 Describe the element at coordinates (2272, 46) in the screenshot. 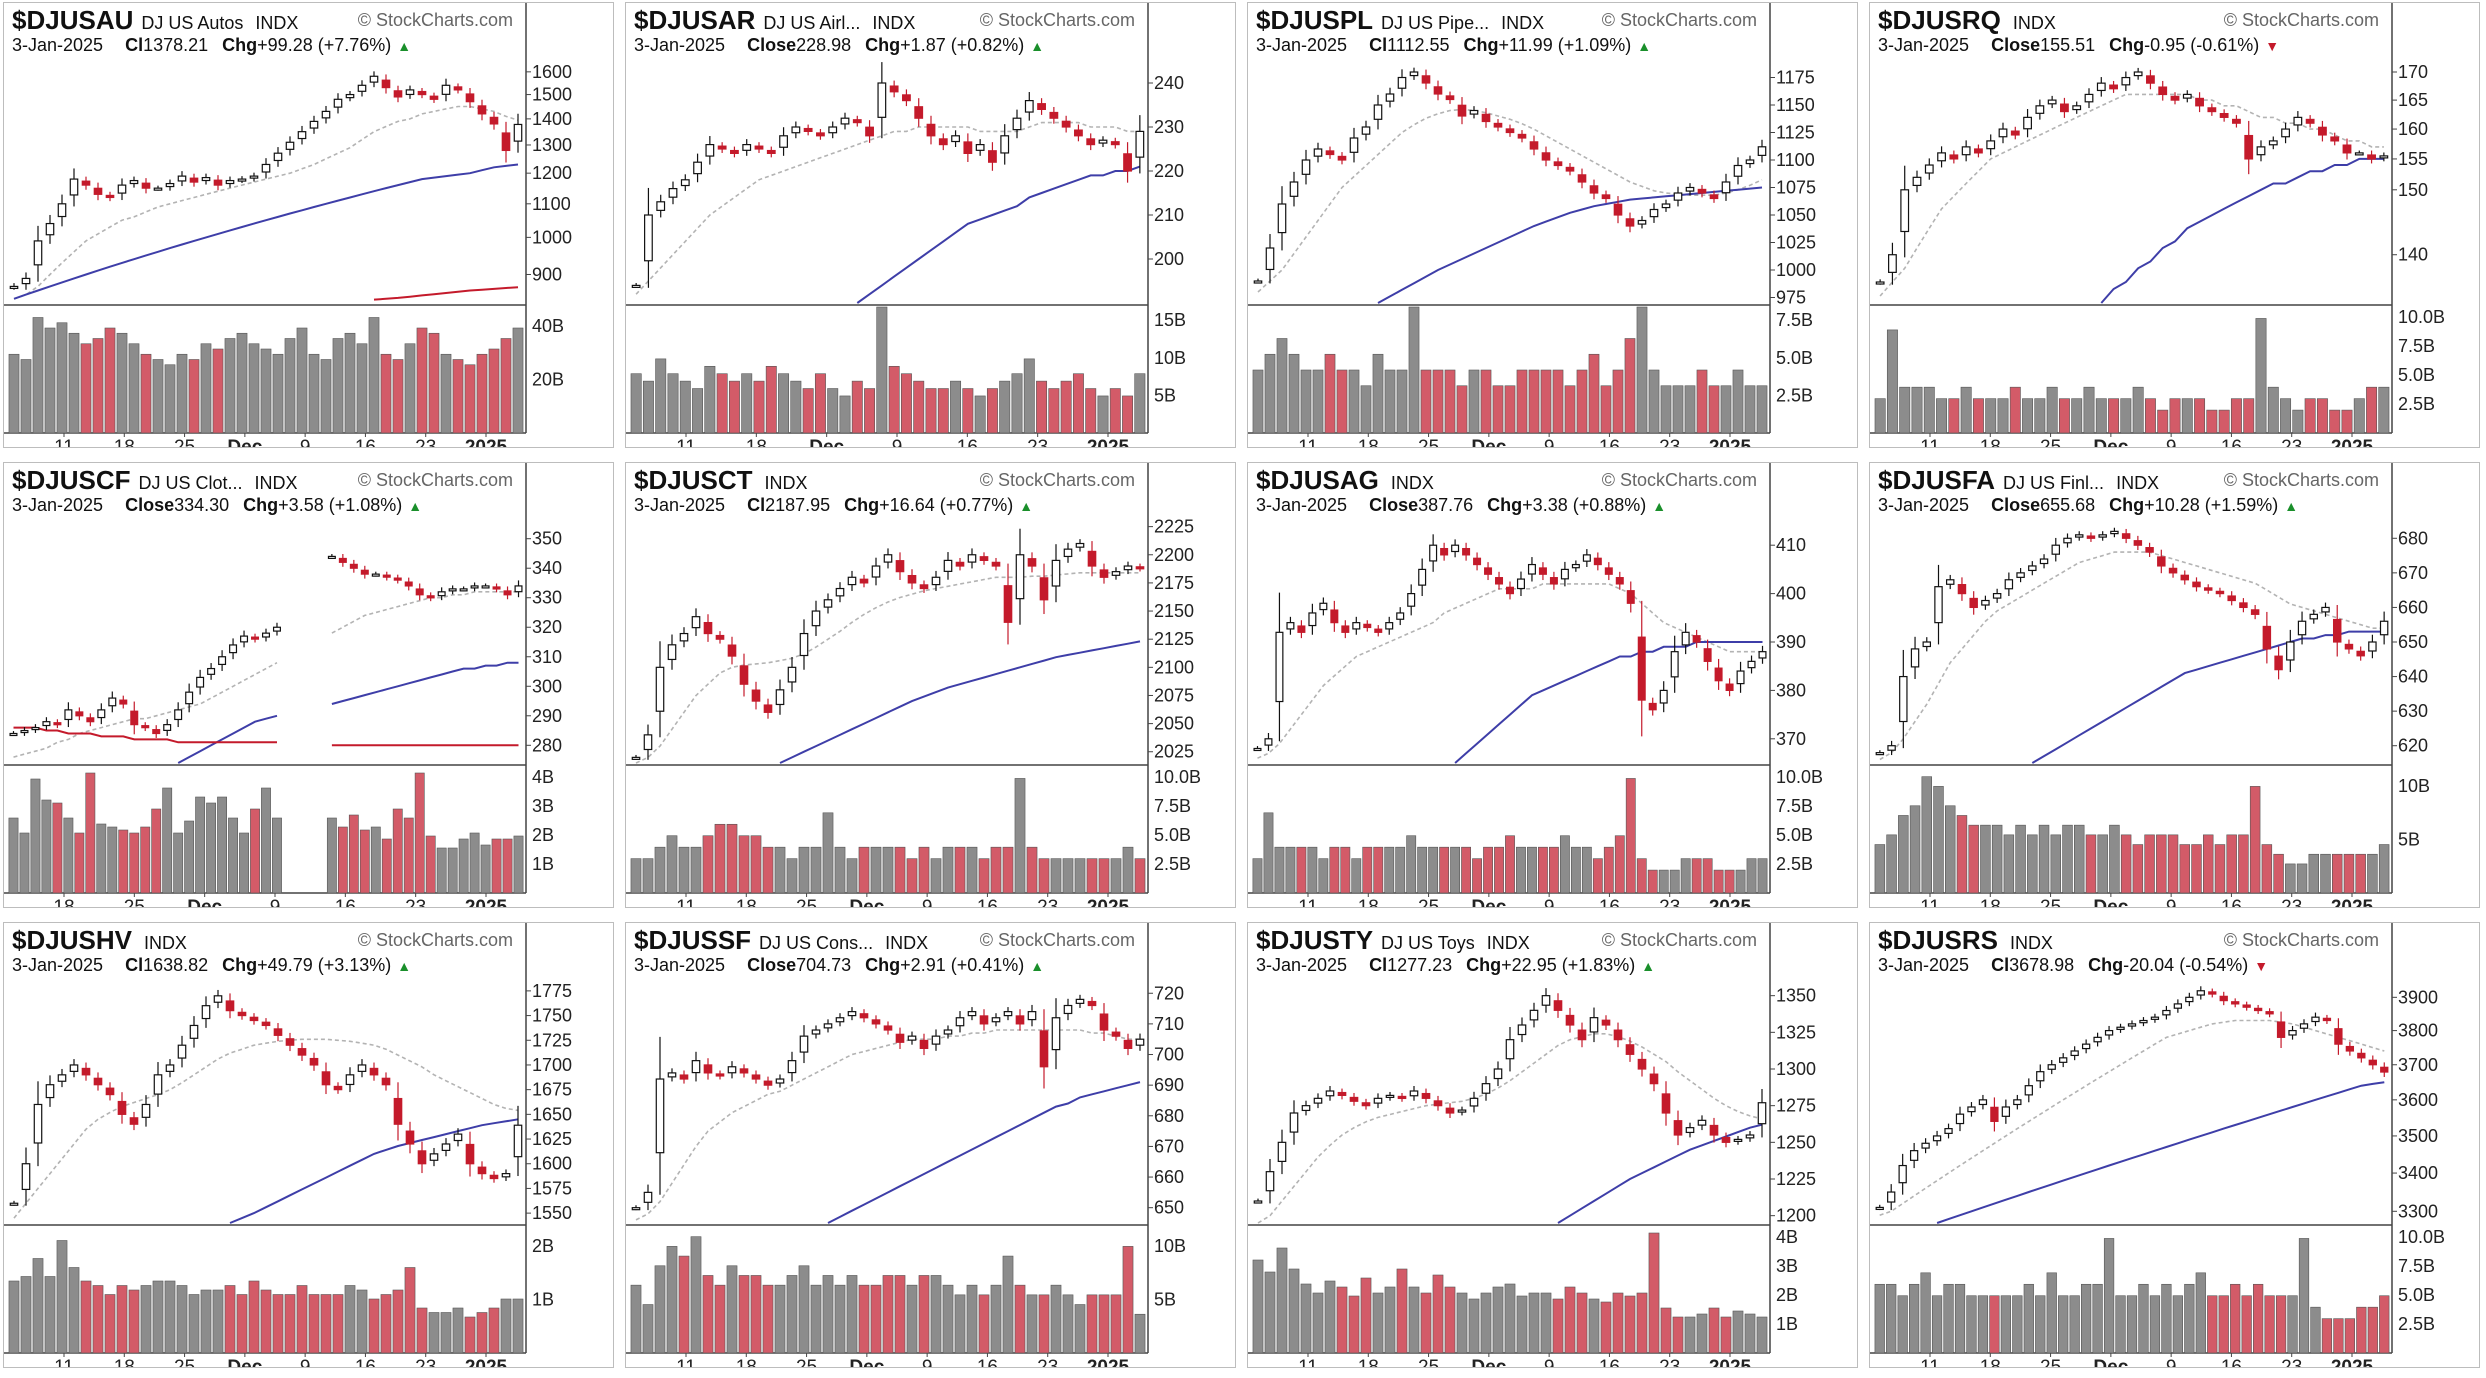

I see `triangle-down-icon: ▼` at that location.